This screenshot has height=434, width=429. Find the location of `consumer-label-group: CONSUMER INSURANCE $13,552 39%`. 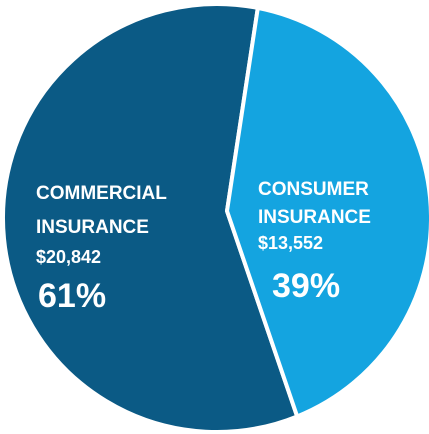

consumer-label-group: CONSUMER INSURANCE $13,552 39% is located at coordinates (314, 242).